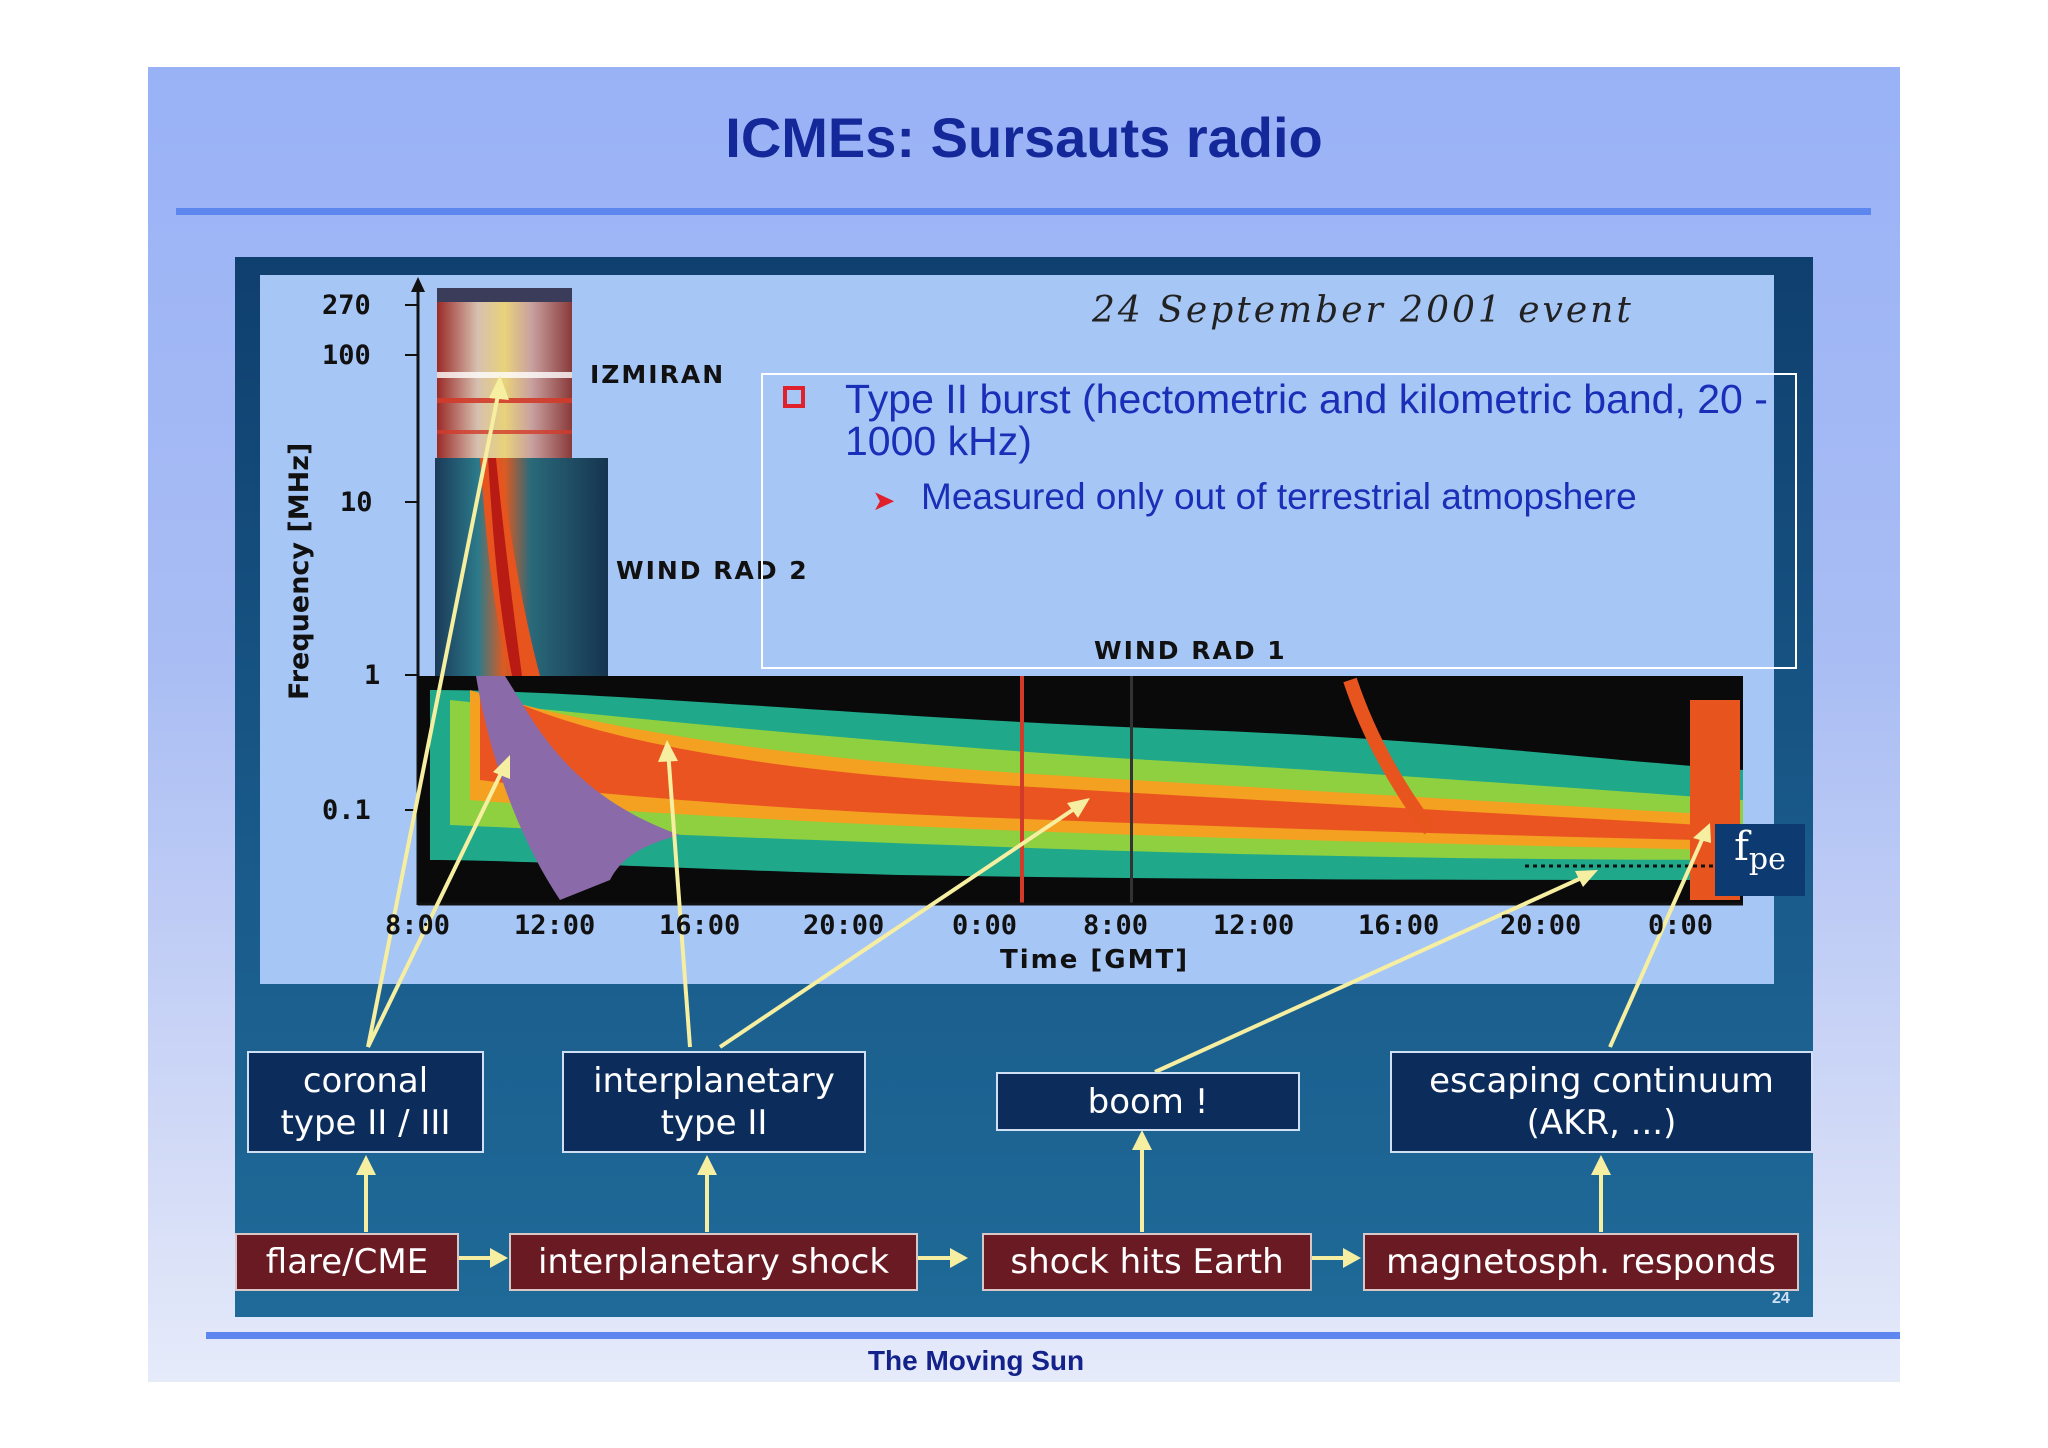  I want to click on y-tick: 0.1, so click(346, 810).